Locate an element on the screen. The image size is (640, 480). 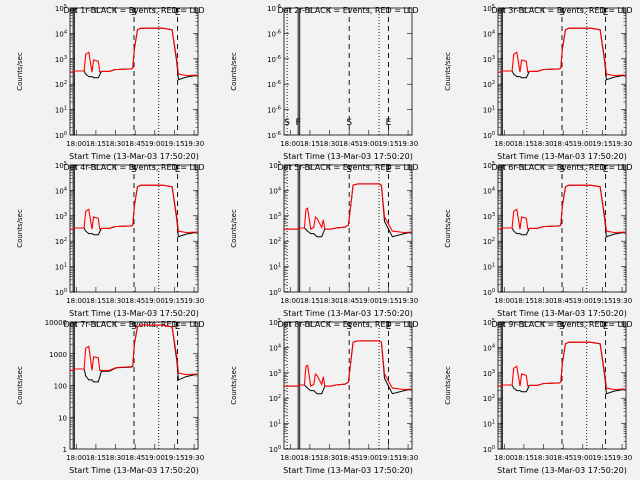
y-tick-label: 1 is located at coordinates (65, 450).